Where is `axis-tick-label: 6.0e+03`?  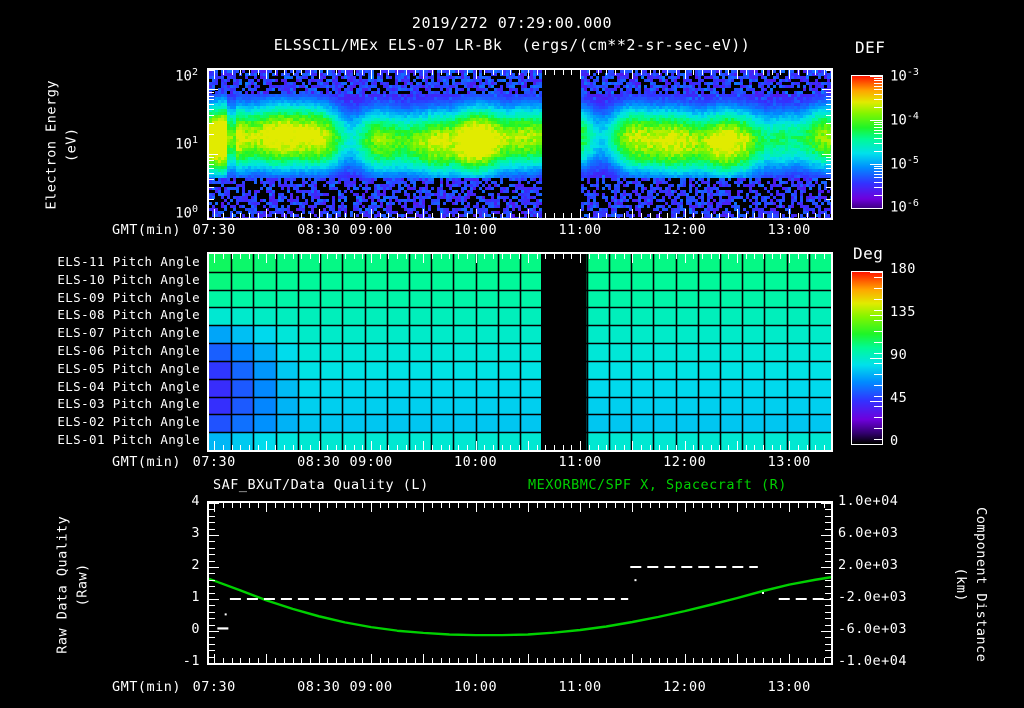 axis-tick-label: 6.0e+03 is located at coordinates (868, 533).